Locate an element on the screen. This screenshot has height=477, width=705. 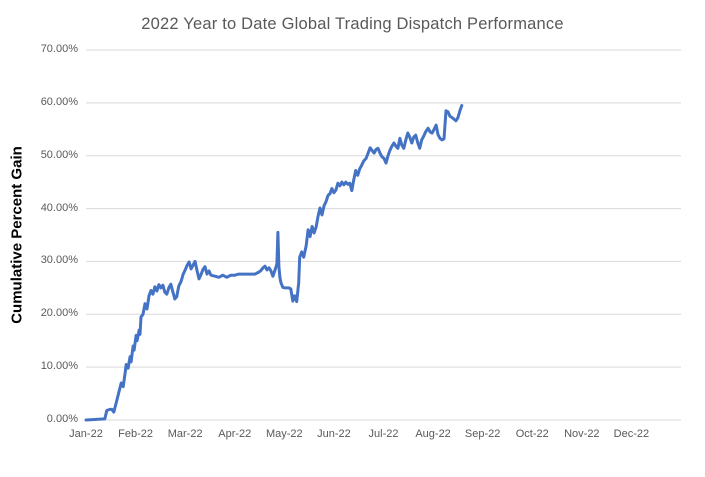
x-tick-label: Apr-22 is located at coordinates (235, 434).